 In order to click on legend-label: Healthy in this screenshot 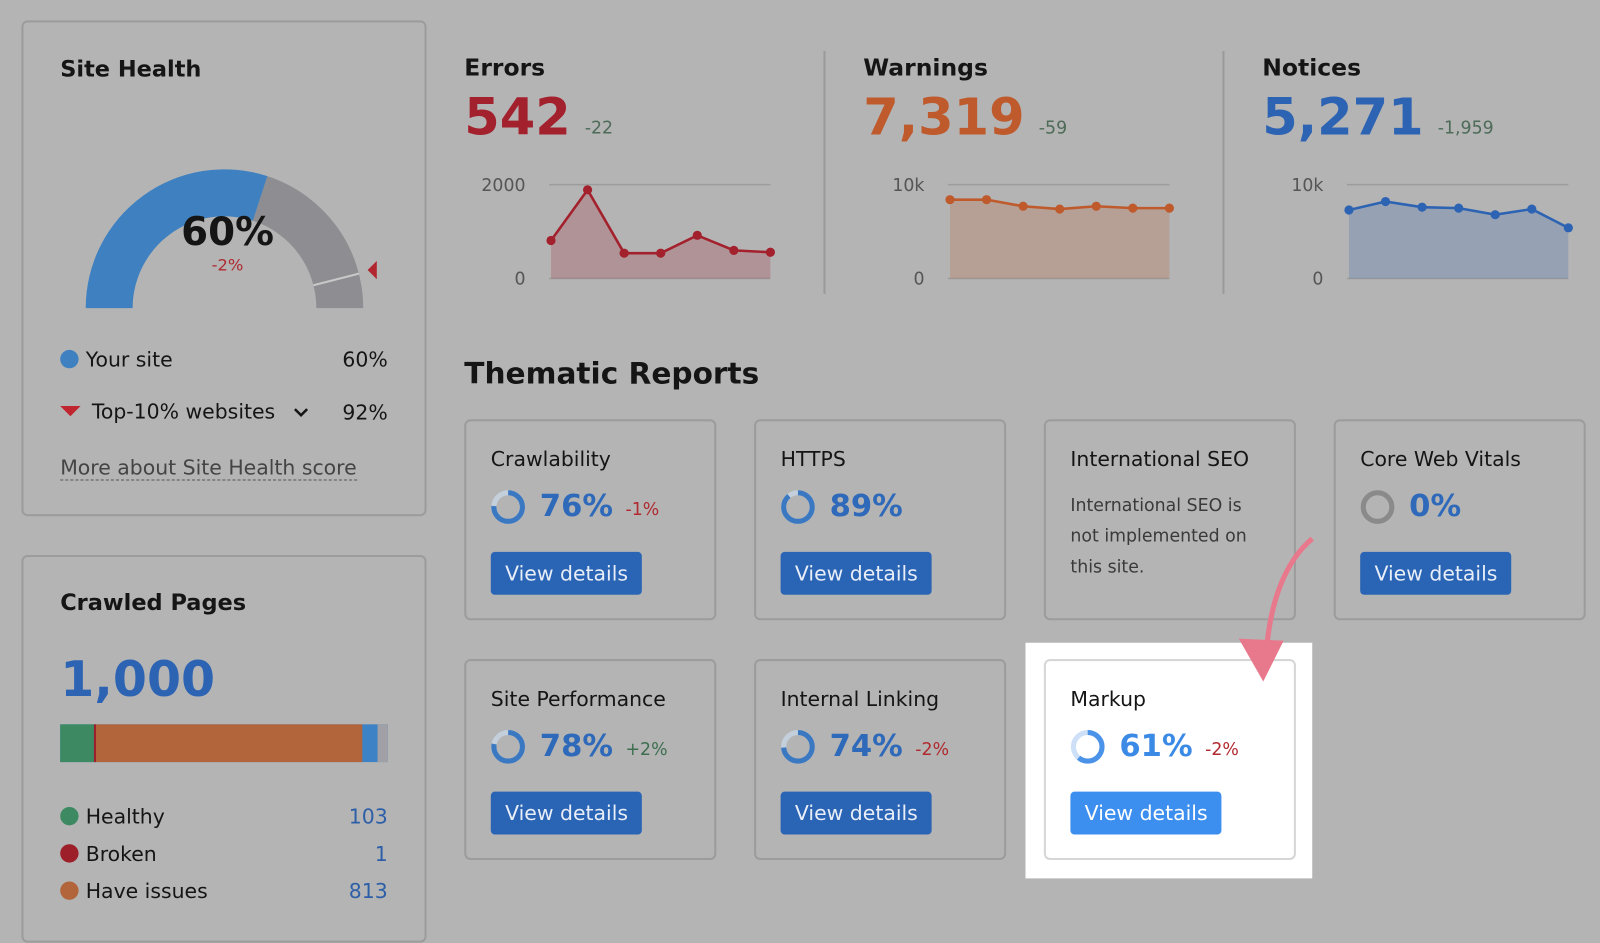, I will do `click(125, 816)`.